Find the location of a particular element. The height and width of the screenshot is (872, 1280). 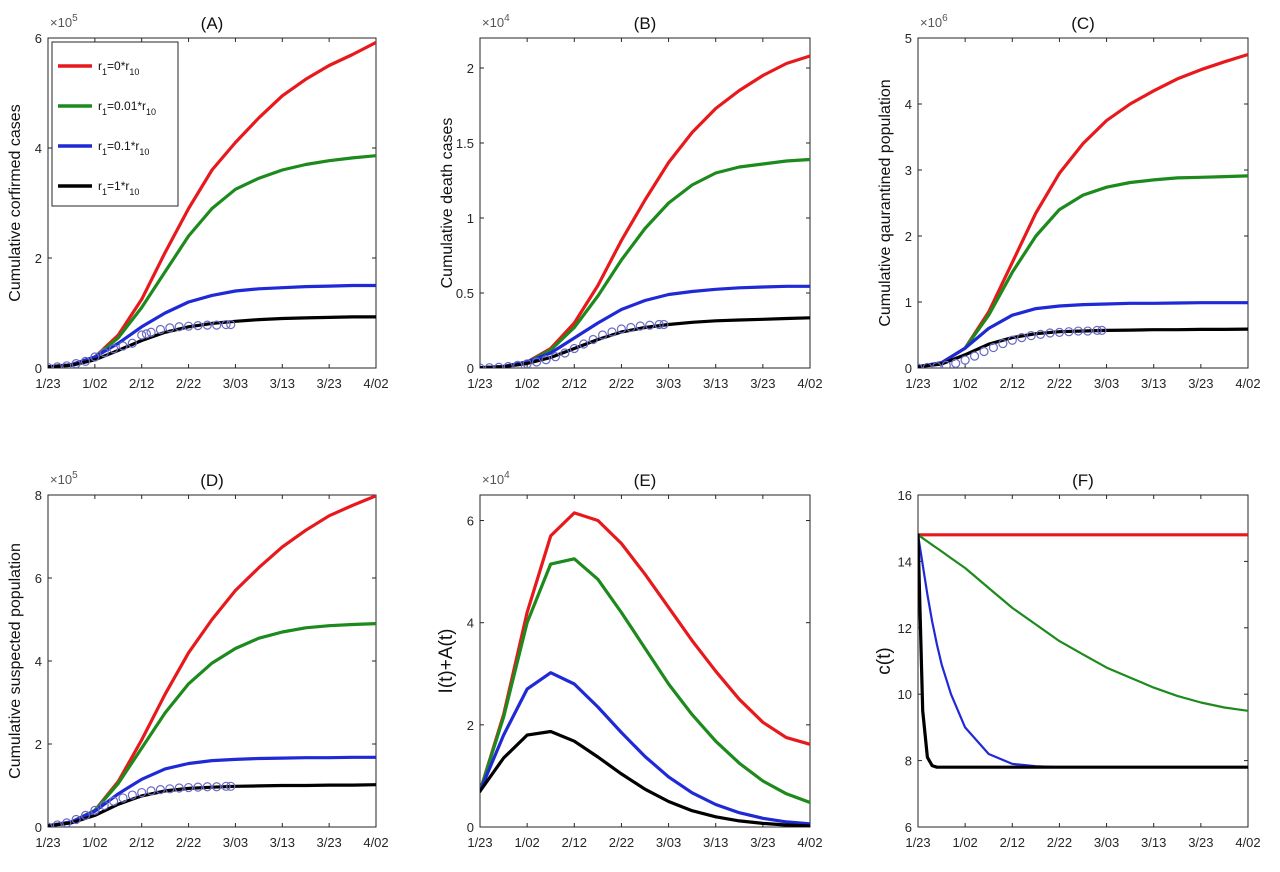

y-axis-label: Cumulative corfirmed cases is located at coordinates (15, 202).